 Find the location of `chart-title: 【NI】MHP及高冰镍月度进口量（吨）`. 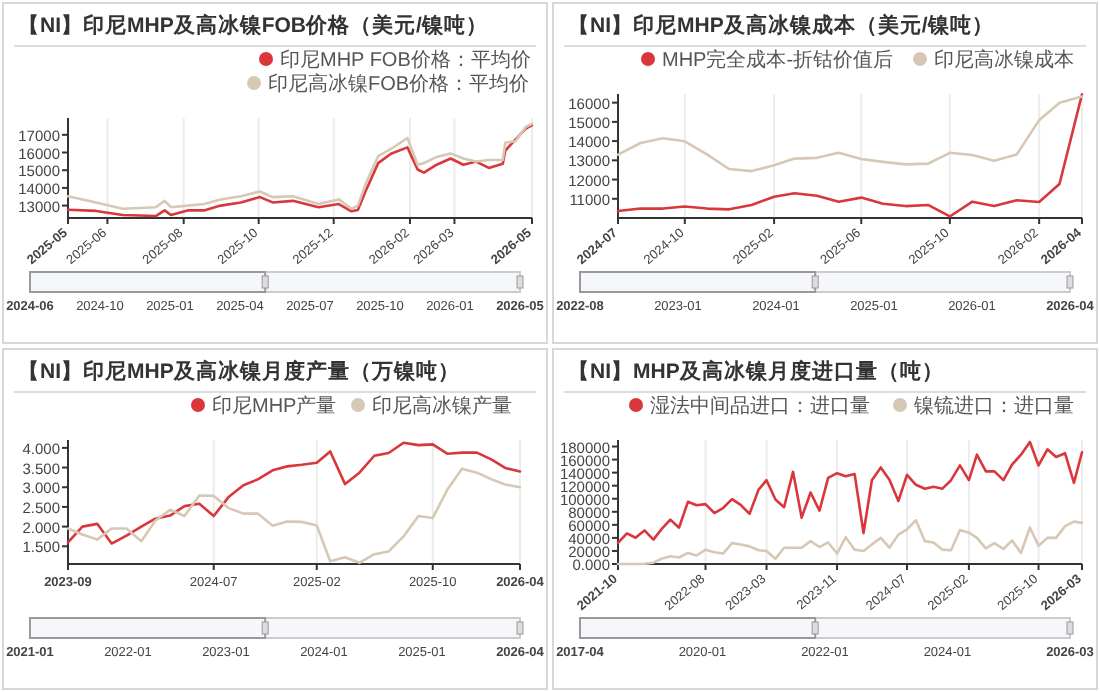

chart-title: 【NI】MHP及高冰镍月度进口量（吨） is located at coordinates (756, 371).